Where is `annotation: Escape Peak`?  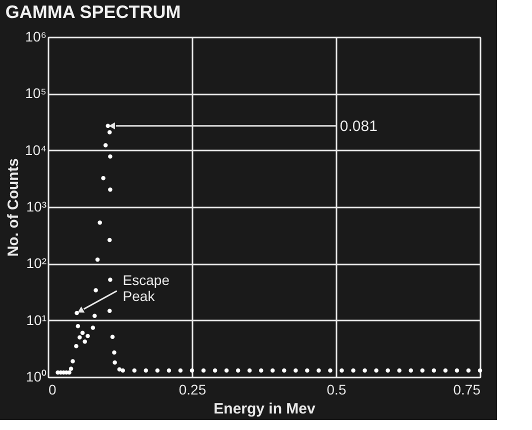
annotation: Escape Peak is located at coordinates (146, 288).